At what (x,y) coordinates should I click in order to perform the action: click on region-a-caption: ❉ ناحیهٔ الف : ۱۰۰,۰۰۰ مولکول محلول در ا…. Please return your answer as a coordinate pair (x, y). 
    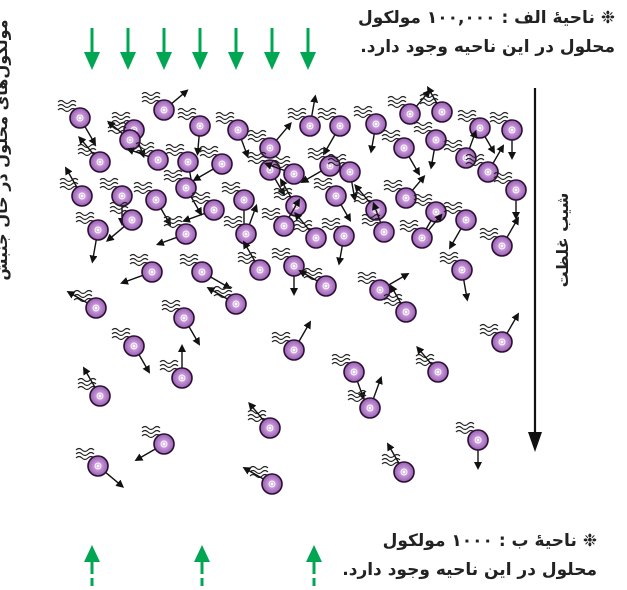
    Looking at the image, I should click on (465, 33).